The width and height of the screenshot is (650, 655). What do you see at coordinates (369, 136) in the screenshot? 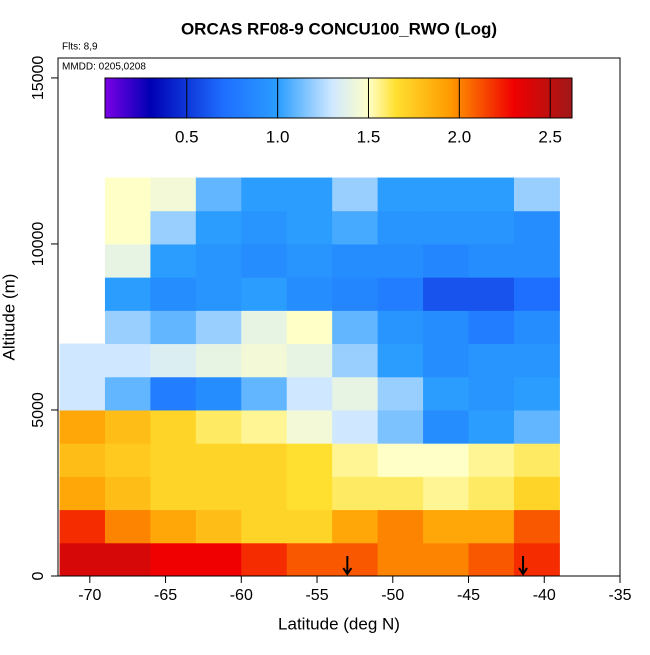
I see `colorbar-tick-label: 1.5` at bounding box center [369, 136].